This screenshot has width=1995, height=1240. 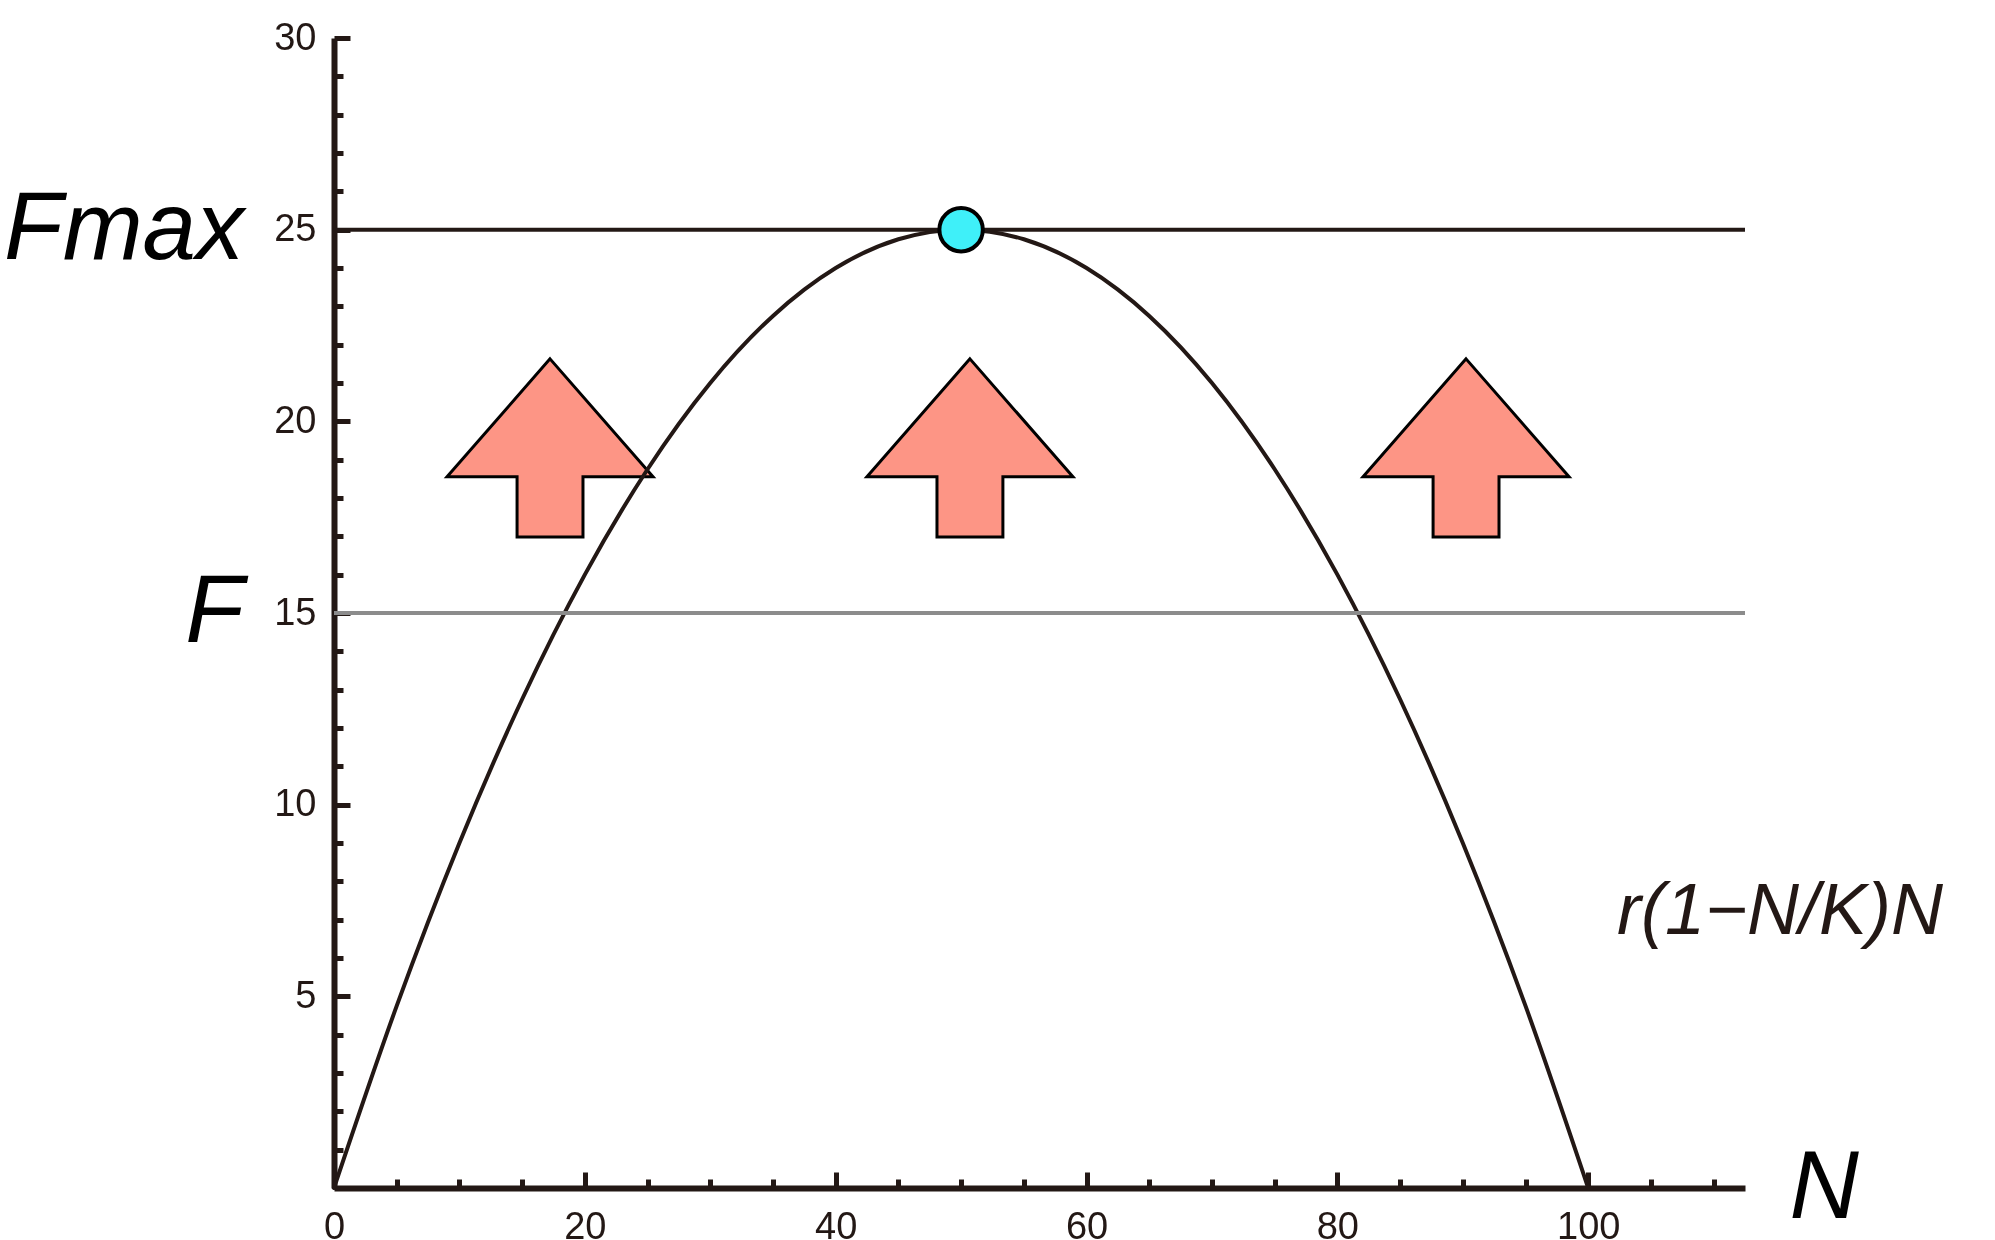 What do you see at coordinates (295, 611) in the screenshot?
I see `y-tick-label: 15` at bounding box center [295, 611].